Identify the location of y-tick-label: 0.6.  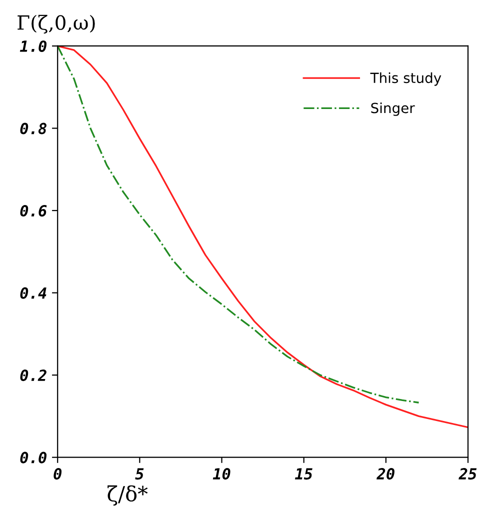
(33, 210).